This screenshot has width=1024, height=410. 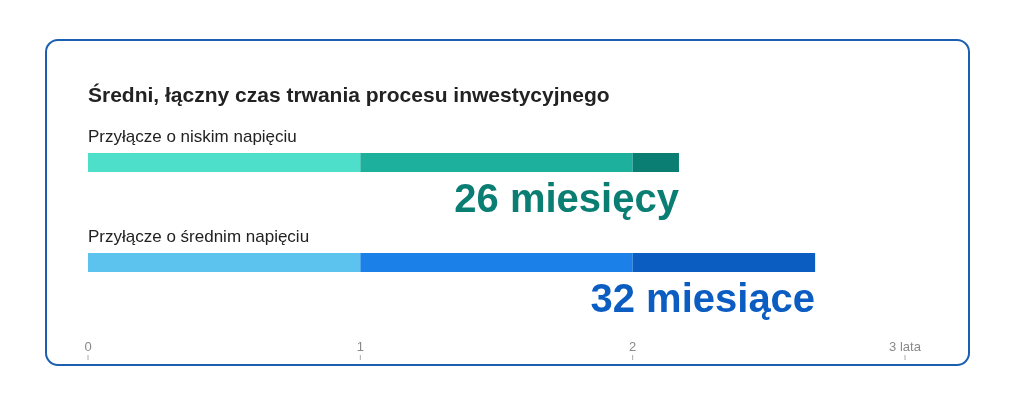 I want to click on x-tick-label: 2, so click(x=633, y=346).